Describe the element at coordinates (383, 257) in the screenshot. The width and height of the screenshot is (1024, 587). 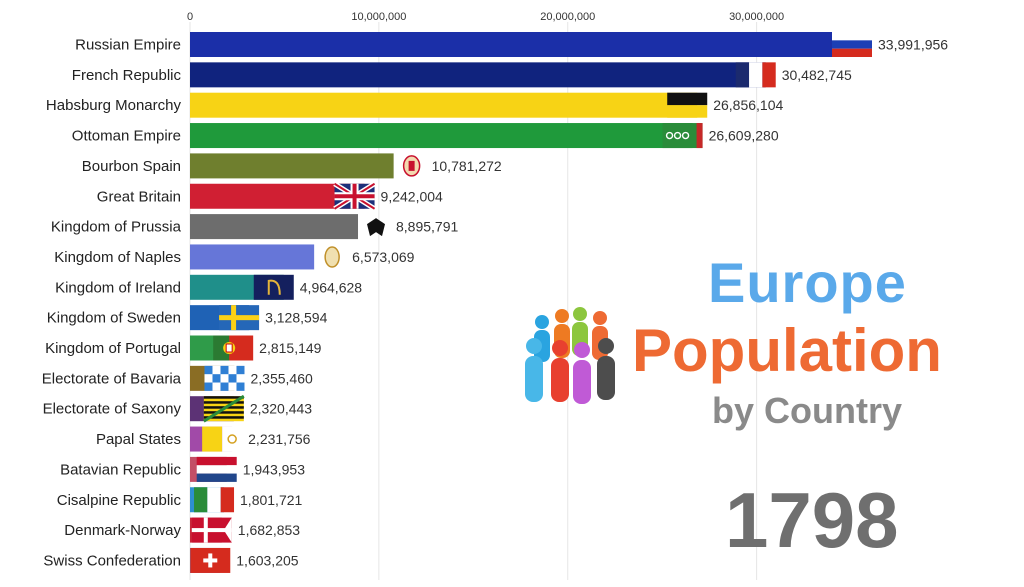
I see `value-label: 6,573,069` at that location.